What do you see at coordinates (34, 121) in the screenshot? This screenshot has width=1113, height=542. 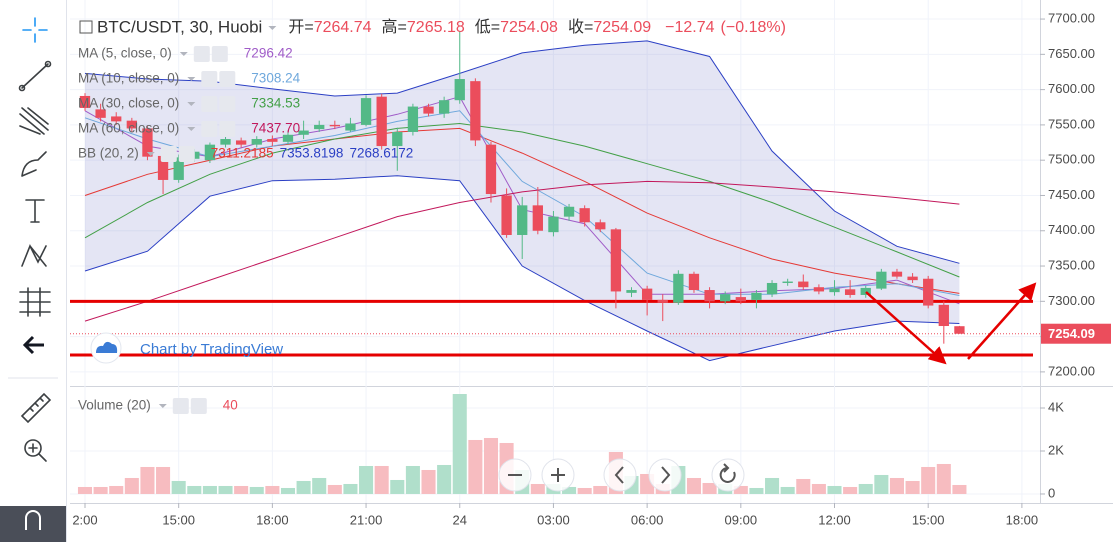 I see `fib-tool` at bounding box center [34, 121].